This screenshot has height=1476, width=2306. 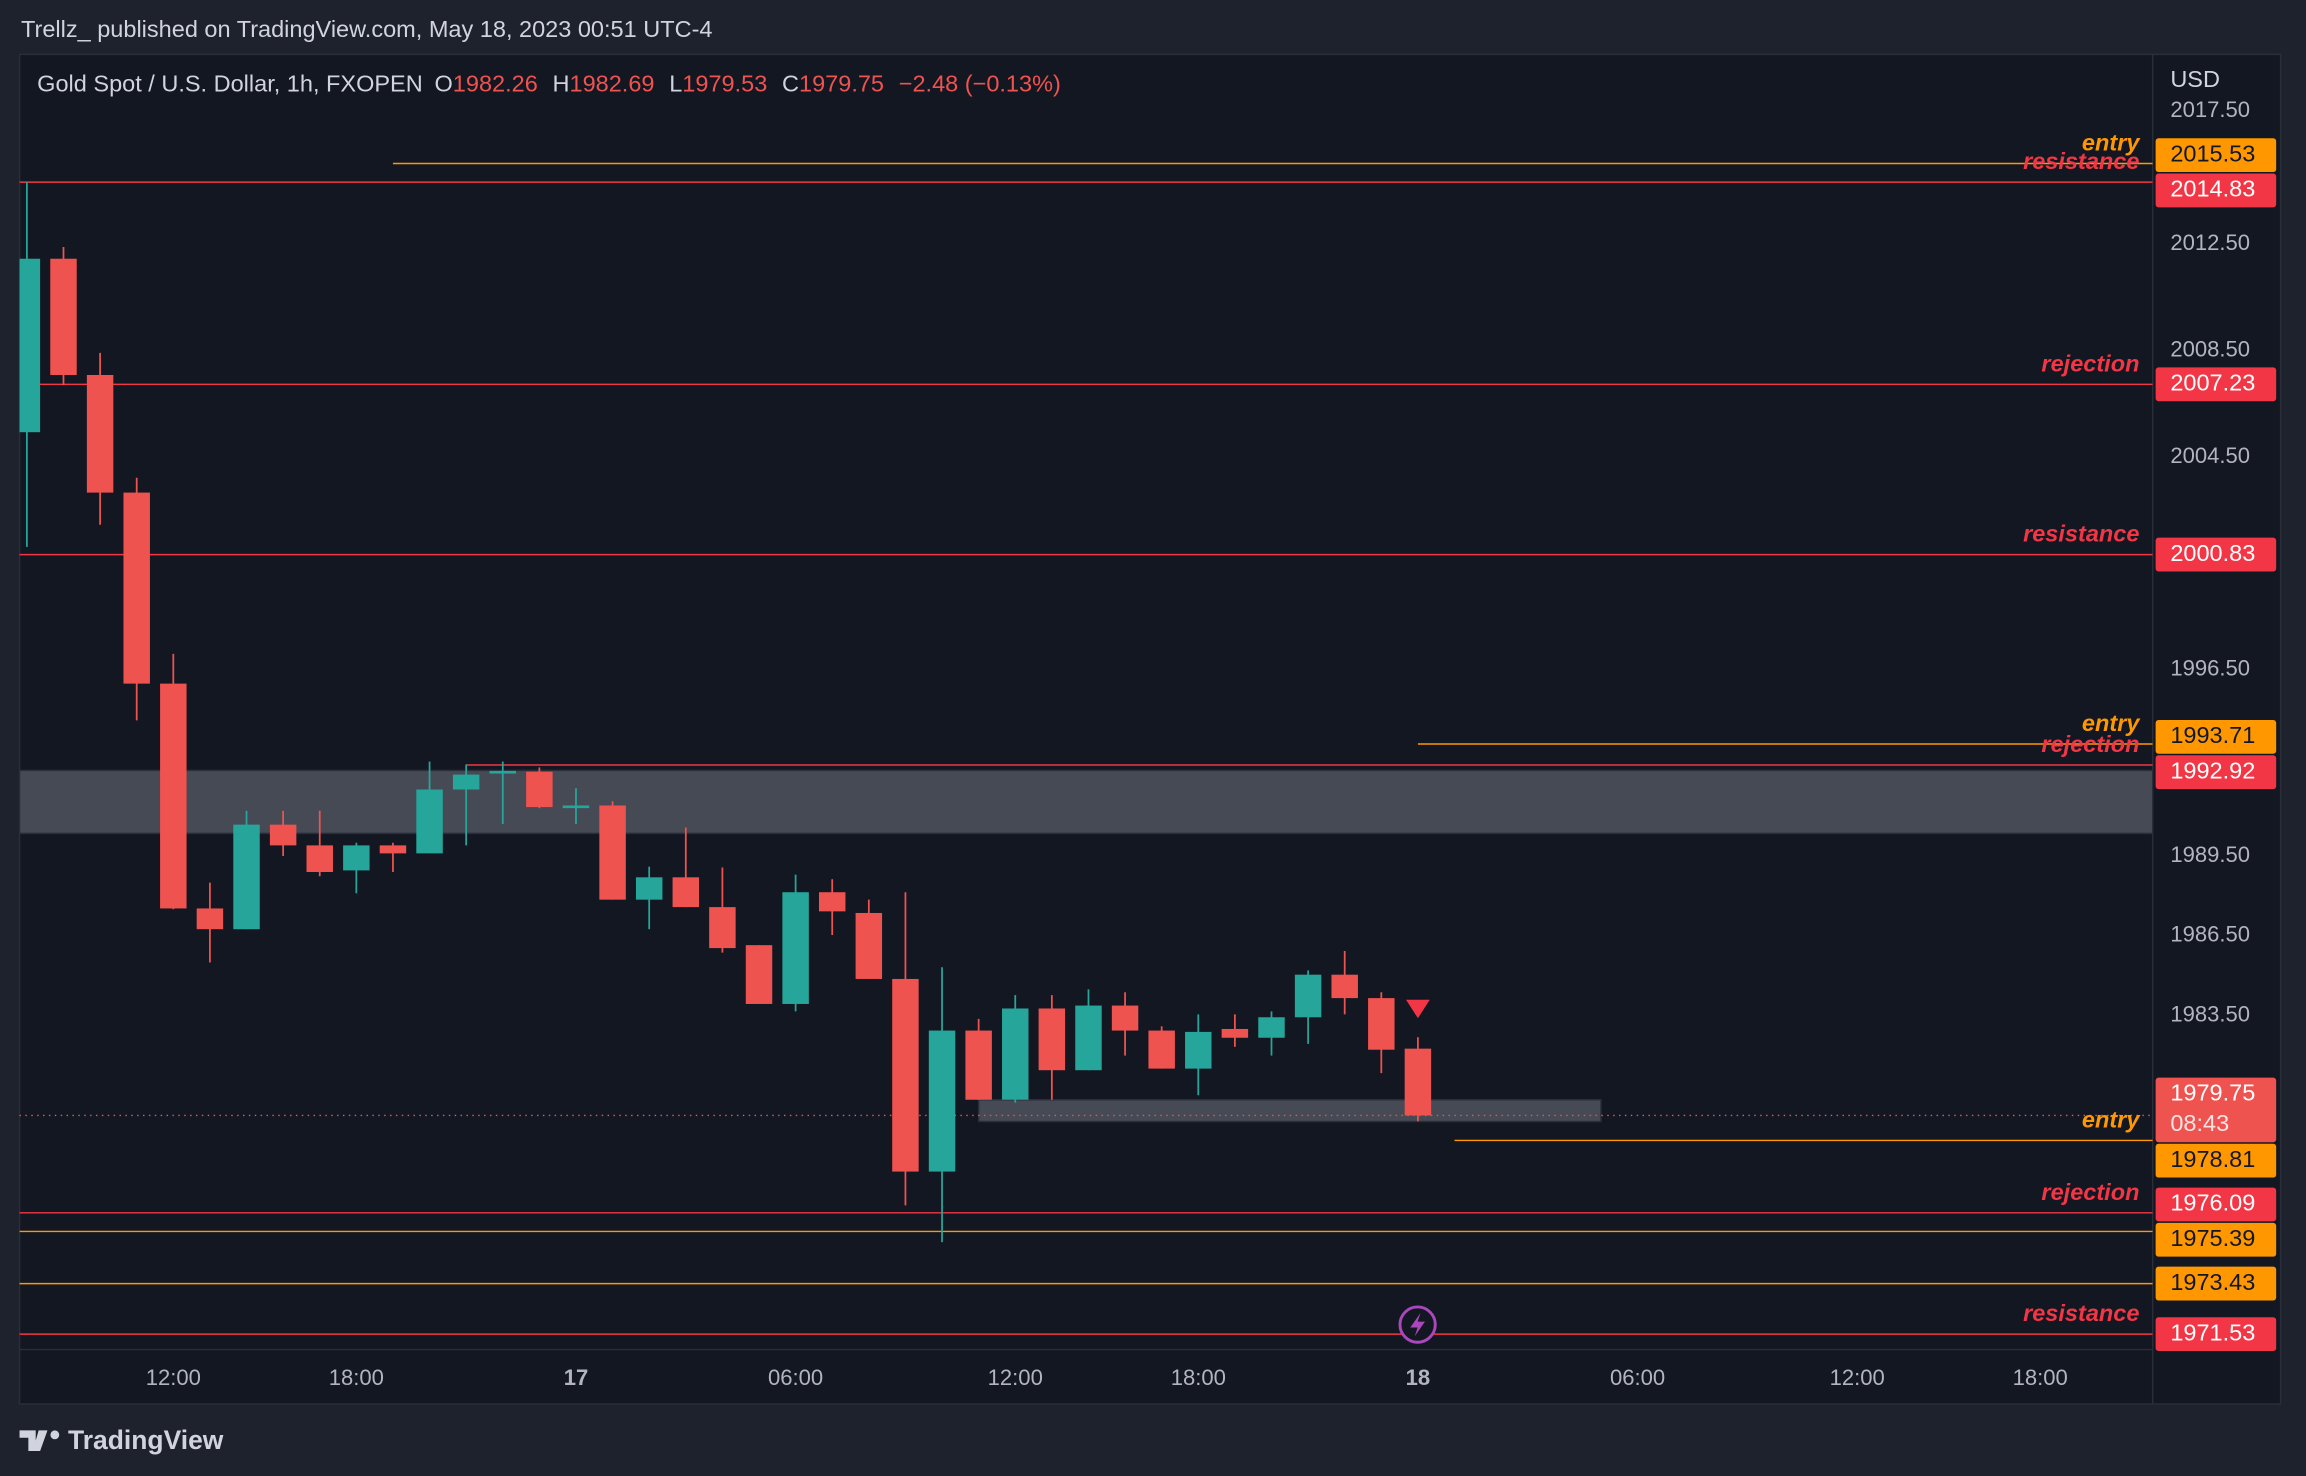 What do you see at coordinates (2212, 1159) in the screenshot?
I see `price-label: 1978.81` at bounding box center [2212, 1159].